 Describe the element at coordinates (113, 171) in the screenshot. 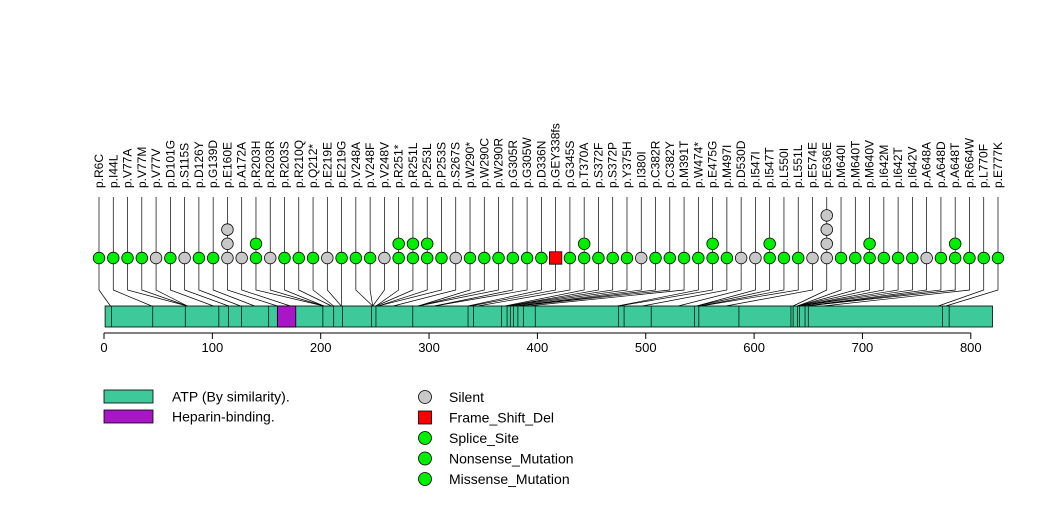

I see `mutation-label: p.I44L` at that location.